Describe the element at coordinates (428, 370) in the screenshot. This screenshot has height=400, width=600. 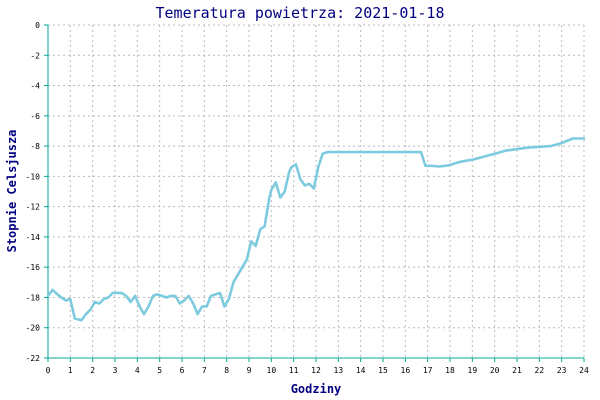
I see `x-tick-label-17: 17` at that location.